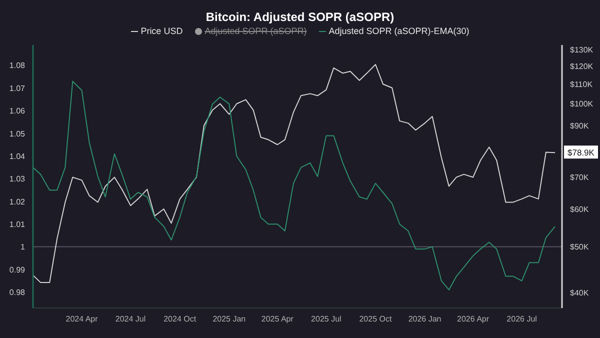  I want to click on y-tick-label: 0.99, so click(17, 269).